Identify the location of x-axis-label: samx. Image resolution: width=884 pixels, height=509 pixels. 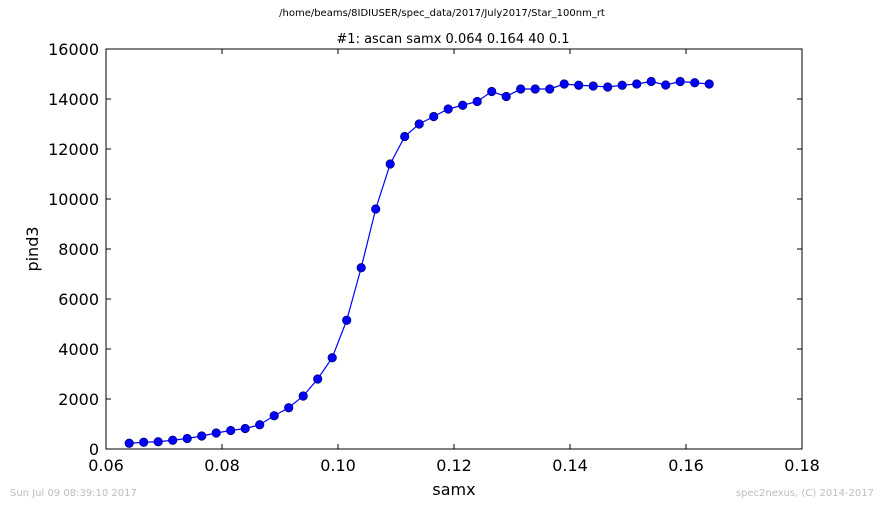
(453, 489).